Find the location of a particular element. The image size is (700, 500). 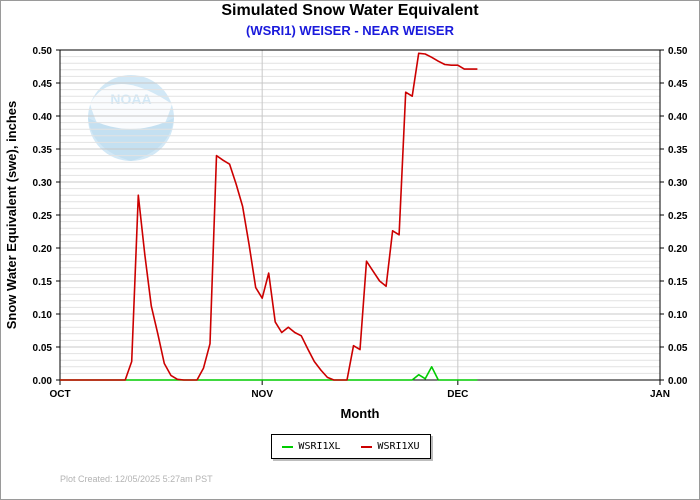

x-tick-label: NOV is located at coordinates (262, 394).